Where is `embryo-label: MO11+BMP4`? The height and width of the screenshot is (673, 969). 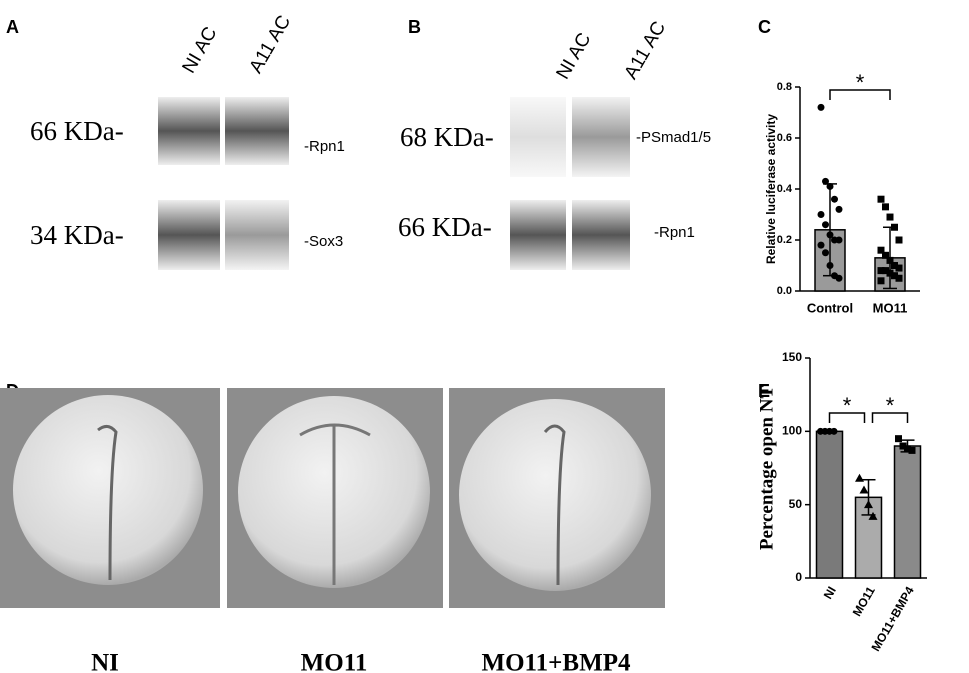 embryo-label: MO11+BMP4 is located at coordinates (556, 661).